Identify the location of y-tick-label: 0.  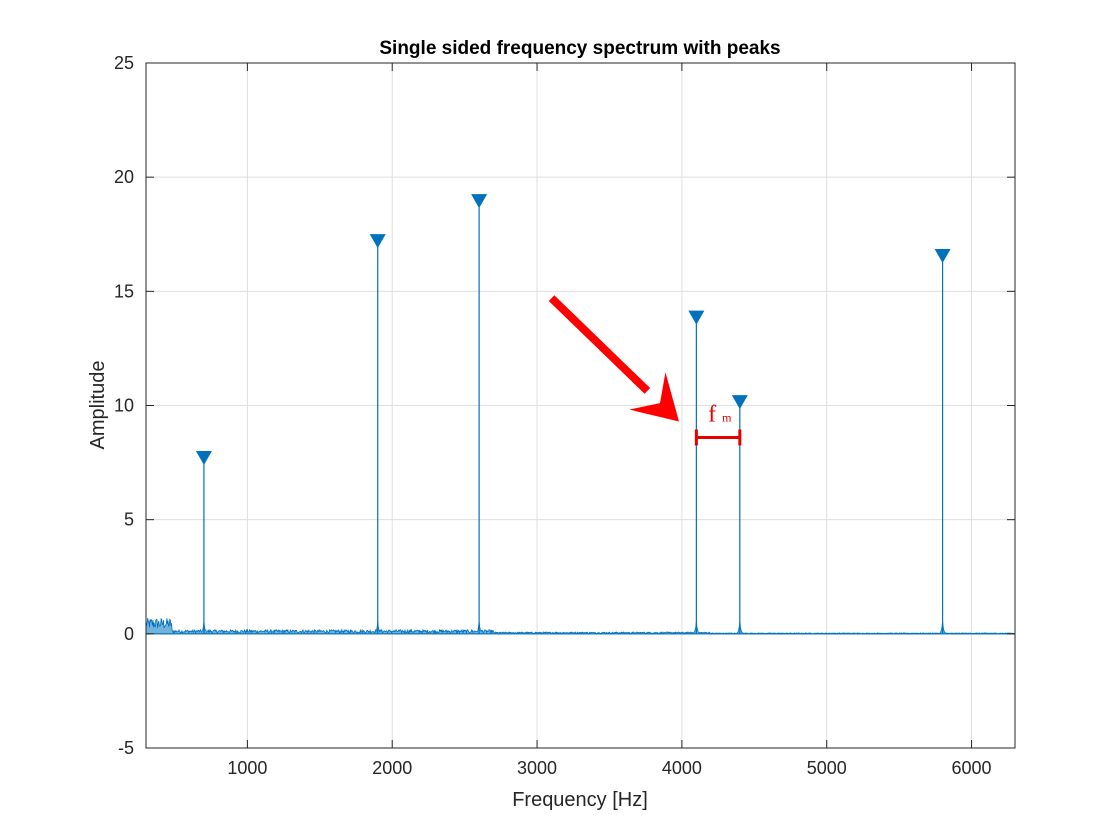
(129, 634).